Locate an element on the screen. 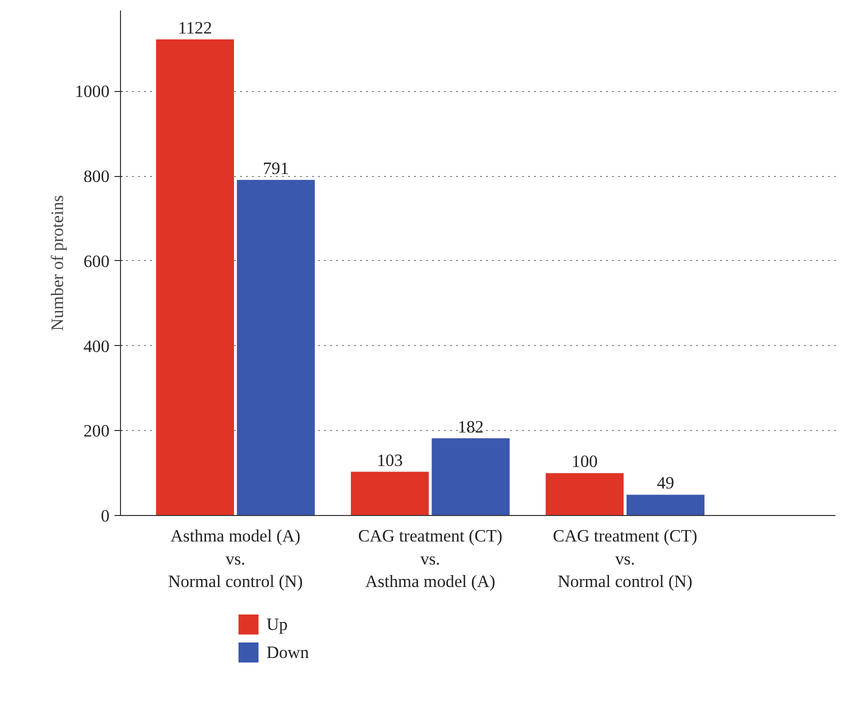 The width and height of the screenshot is (851, 720). y-tick-label: 0 is located at coordinates (105, 516).